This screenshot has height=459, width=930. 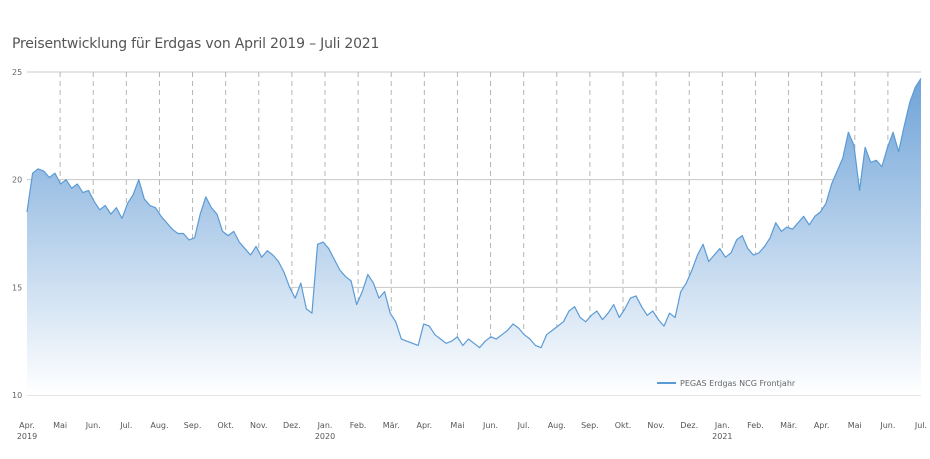 I want to click on y-axis: 10 15 20 25, so click(x=17, y=234).